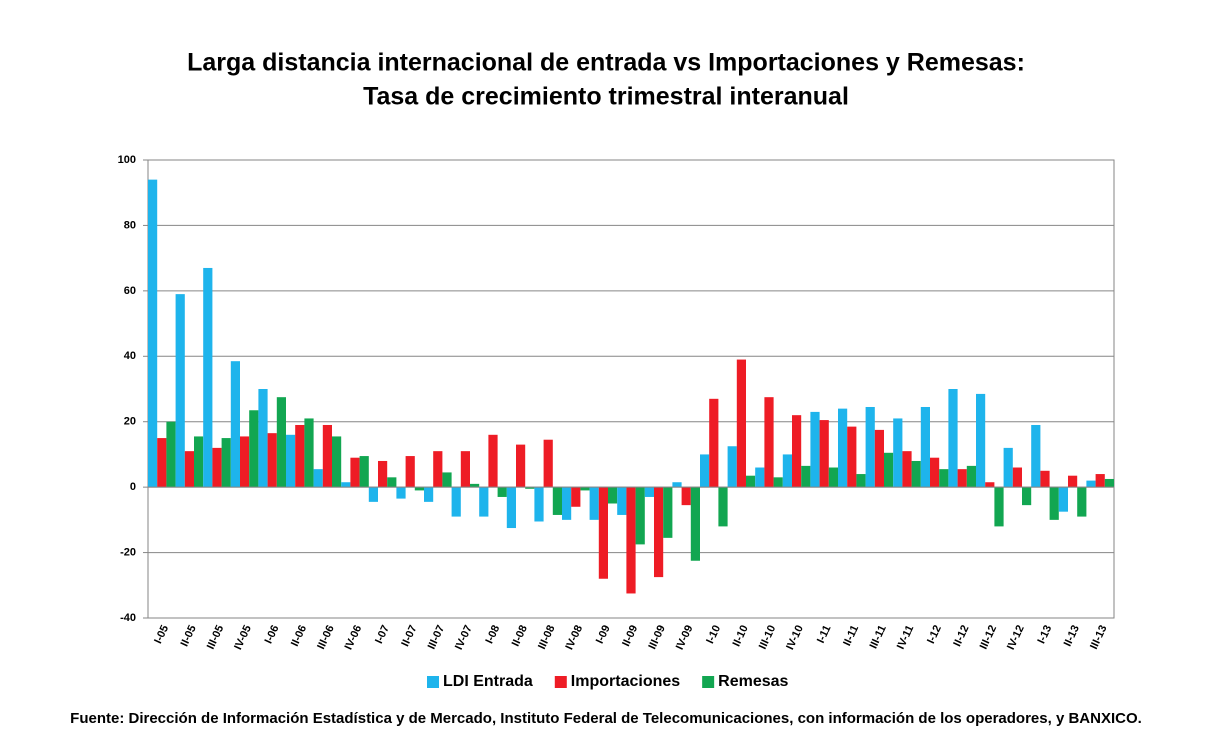 Image resolution: width=1211 pixels, height=746 pixels. Describe the element at coordinates (130, 291) in the screenshot. I see `y-tick-label: 60` at that location.